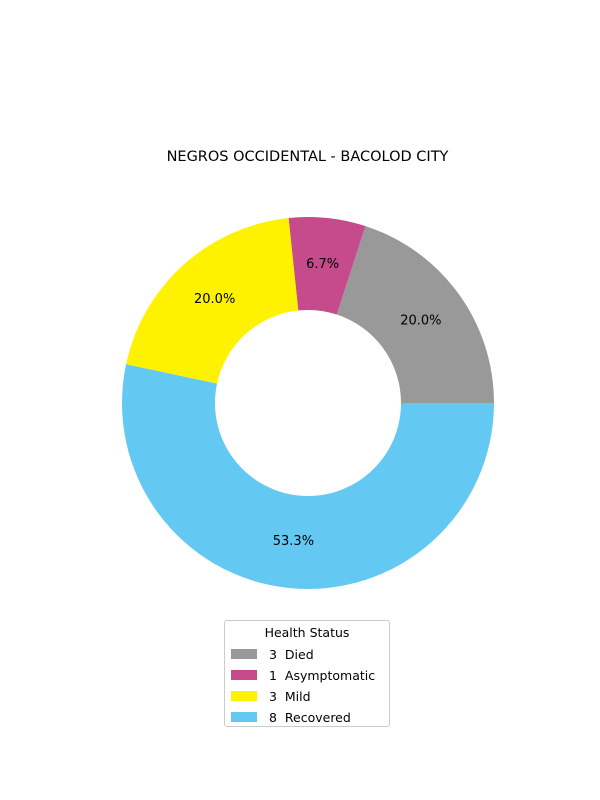 The image size is (600, 800). Describe the element at coordinates (244, 654) in the screenshot. I see `legend-swatch-died` at that location.